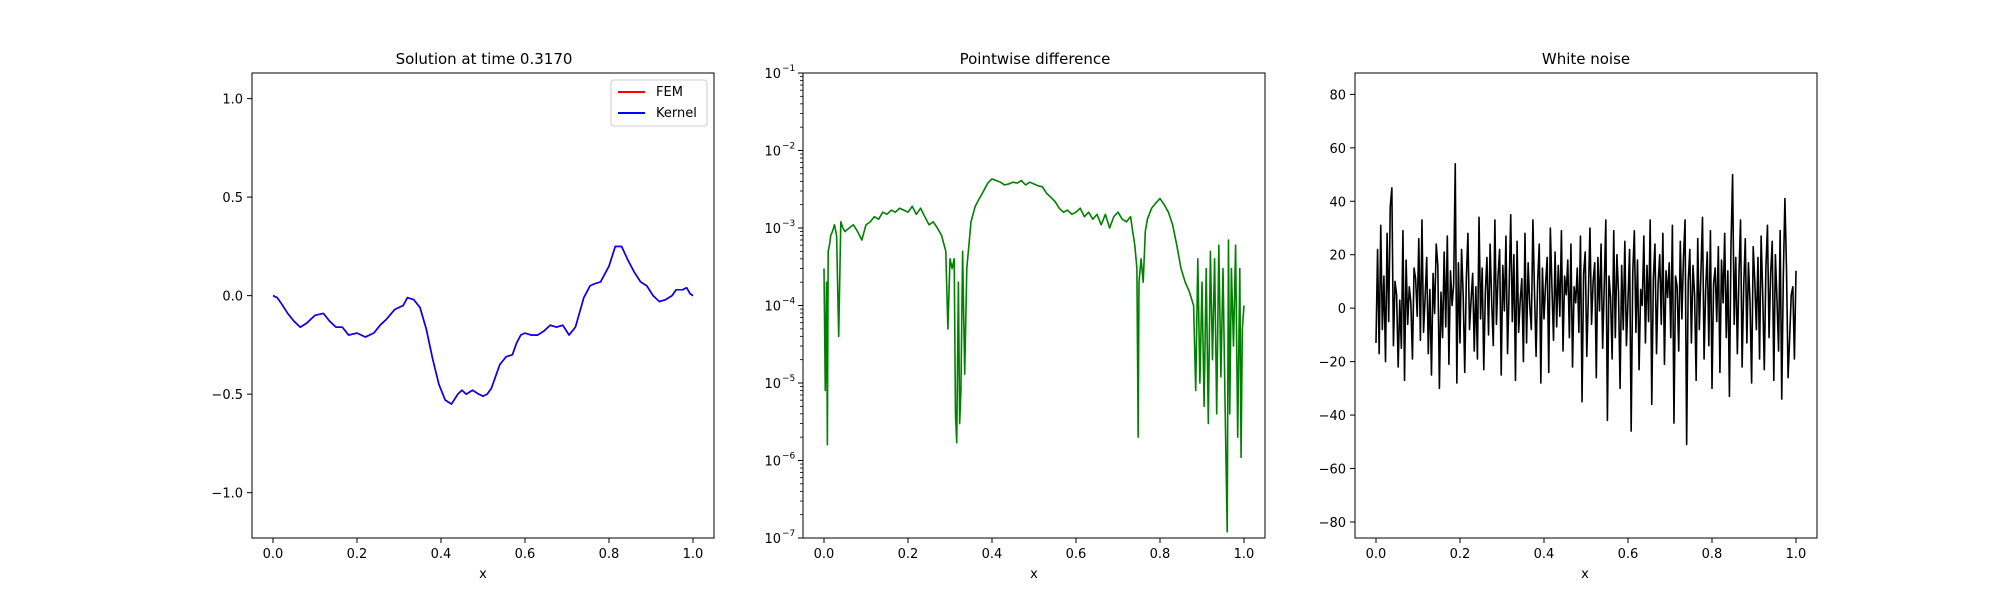  I want to click on panel-solution-lines, so click(483, 325).